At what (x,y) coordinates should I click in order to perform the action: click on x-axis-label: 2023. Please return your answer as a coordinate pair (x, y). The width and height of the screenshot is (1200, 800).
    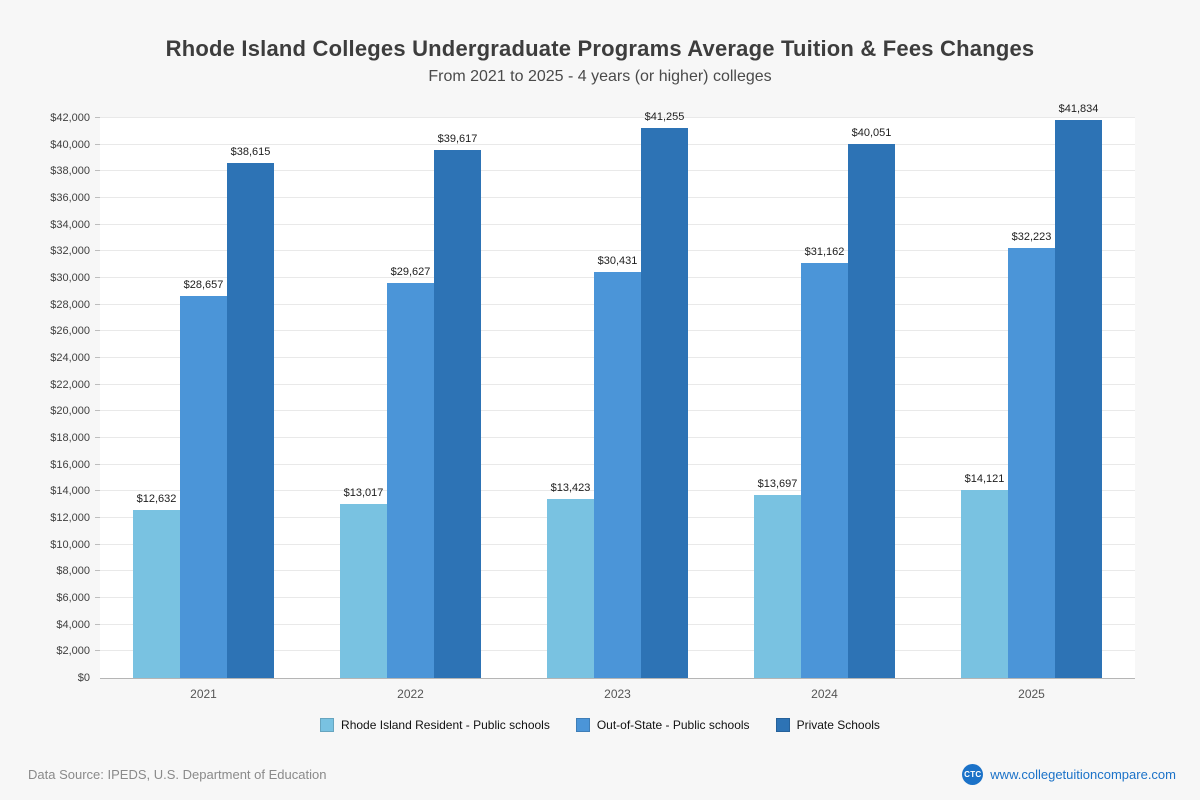
    Looking at the image, I should click on (617, 694).